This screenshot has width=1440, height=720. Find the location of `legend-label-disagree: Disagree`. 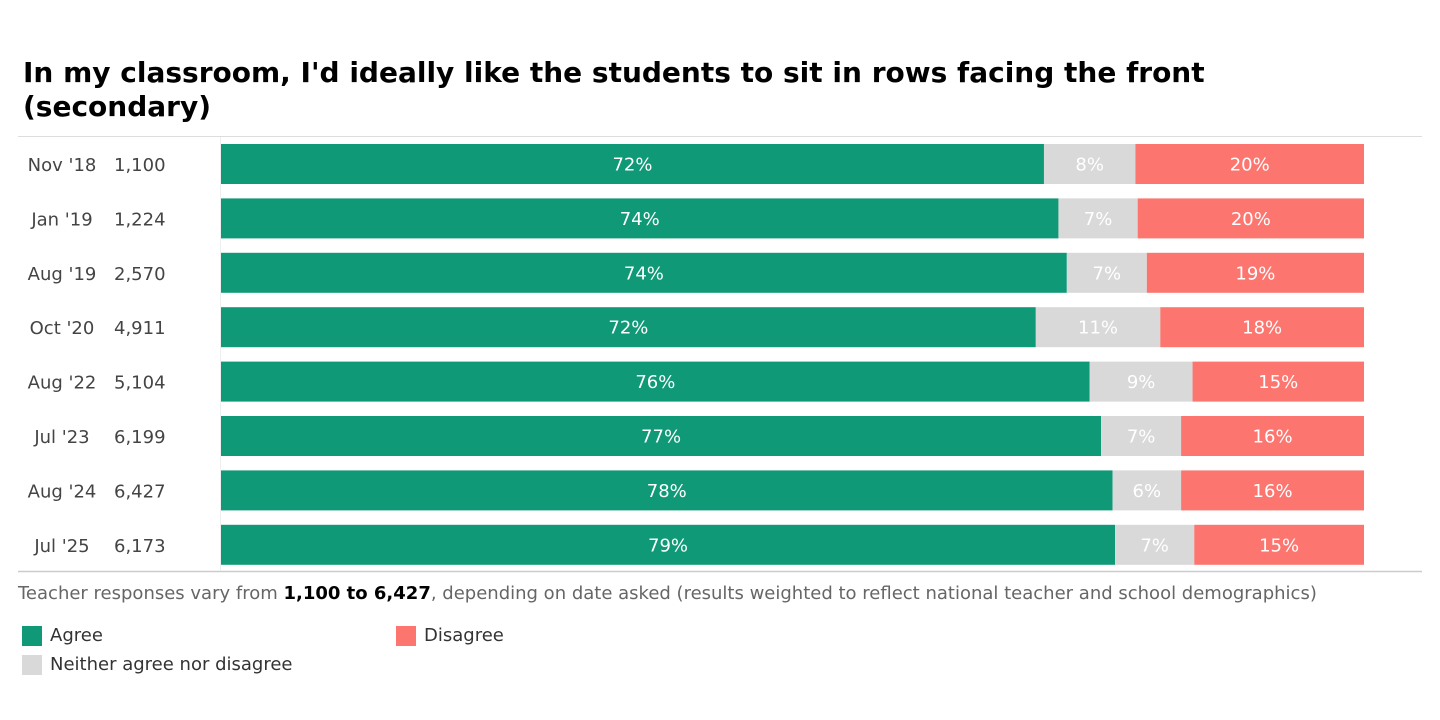

legend-label-disagree: Disagree is located at coordinates (464, 635).